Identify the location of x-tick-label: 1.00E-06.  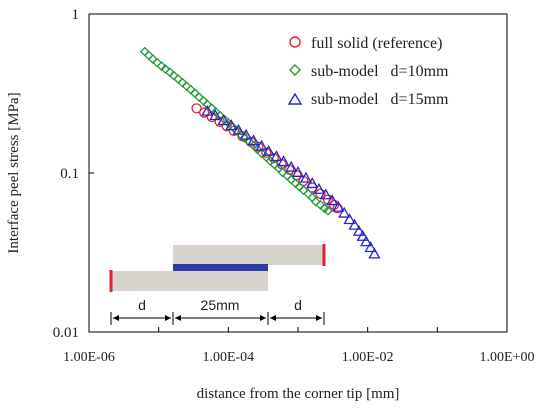
(89, 357).